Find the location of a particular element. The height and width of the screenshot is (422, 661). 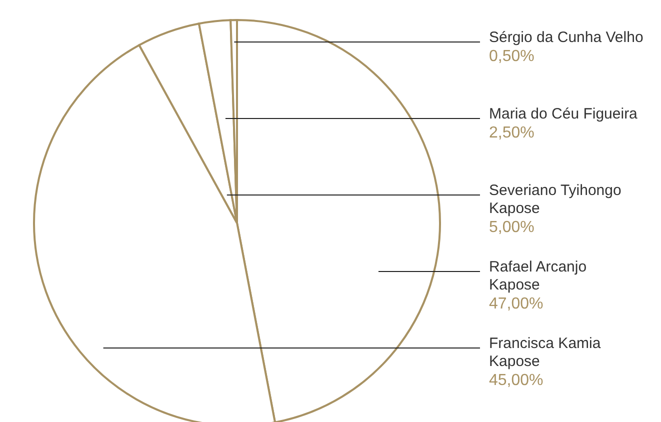

slice-label: Severiano Tyihongo Kapose is located at coordinates (555, 199).